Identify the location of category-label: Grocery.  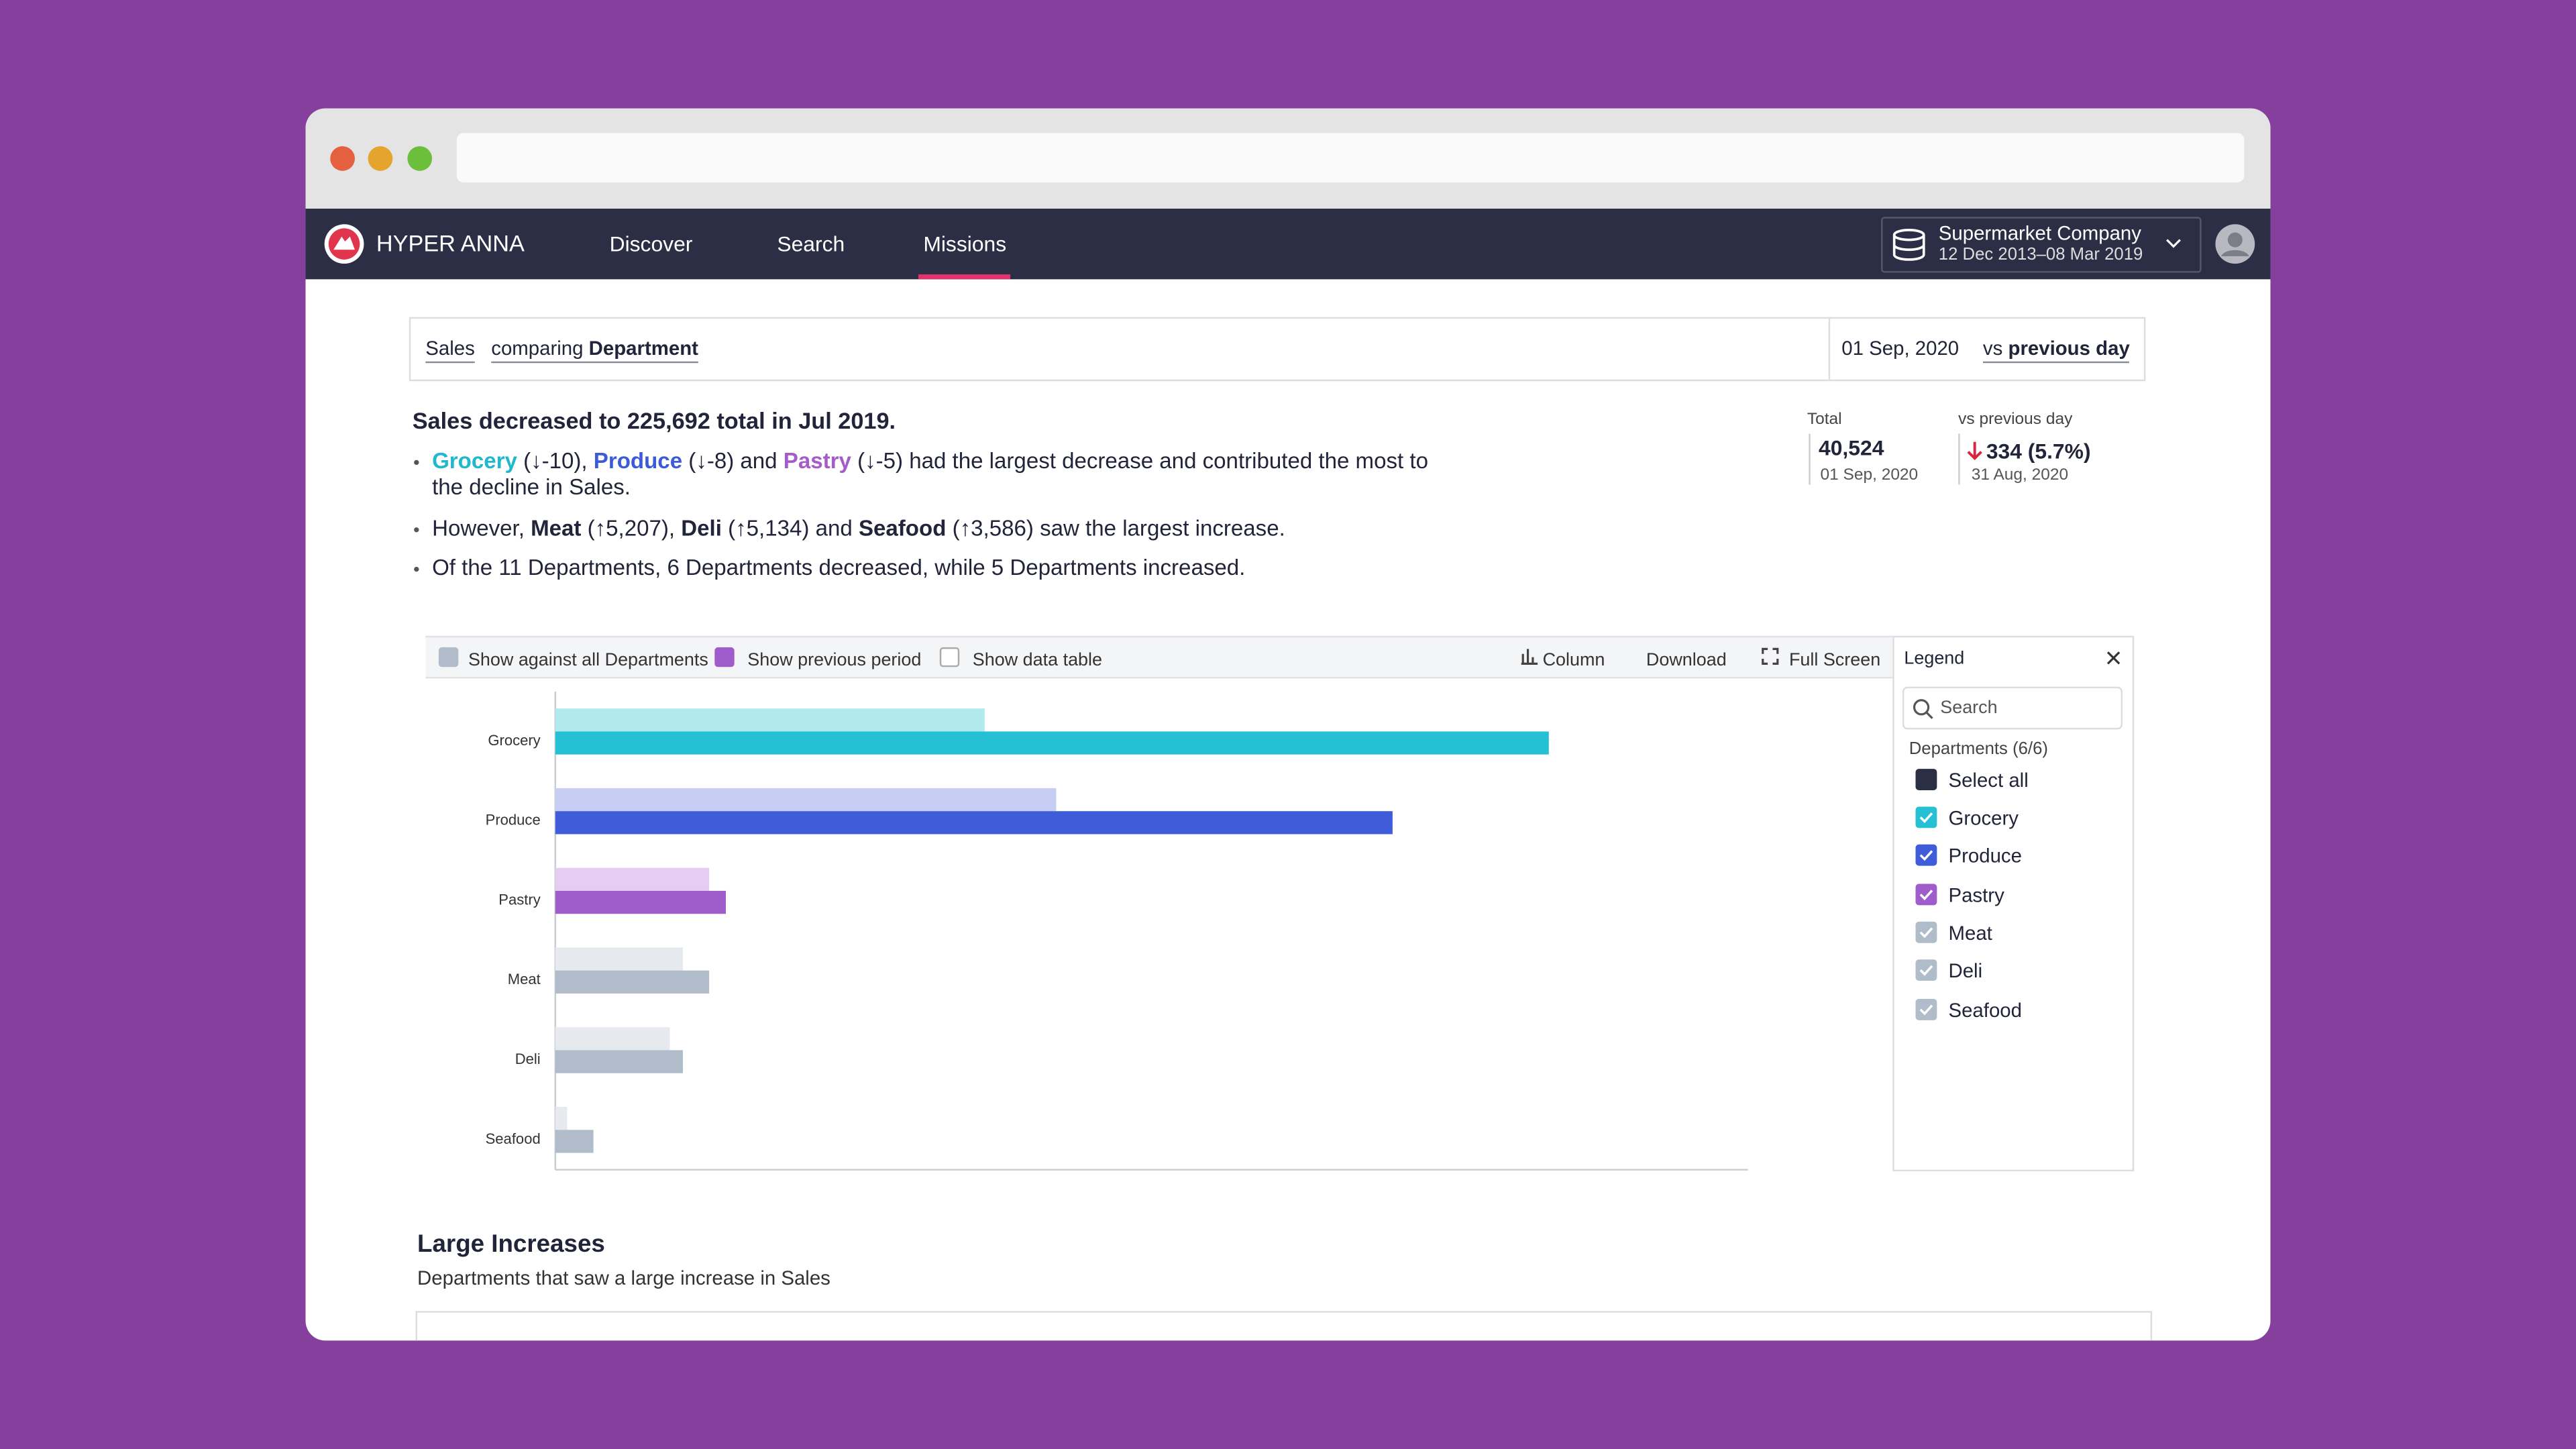
(514, 740).